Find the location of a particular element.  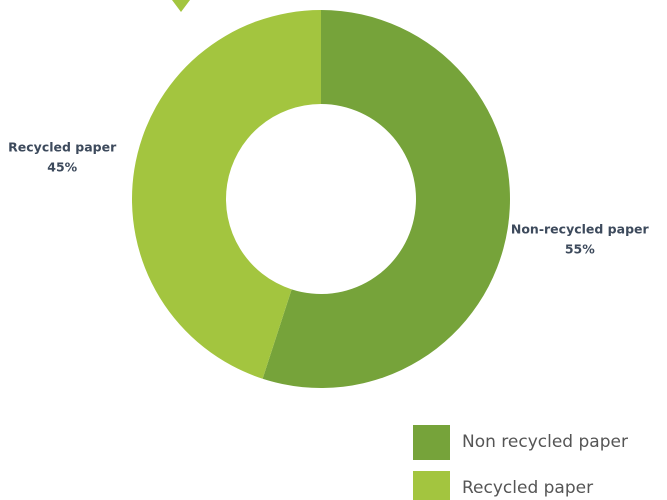

slice-label: Recycled paper is located at coordinates (62, 147).